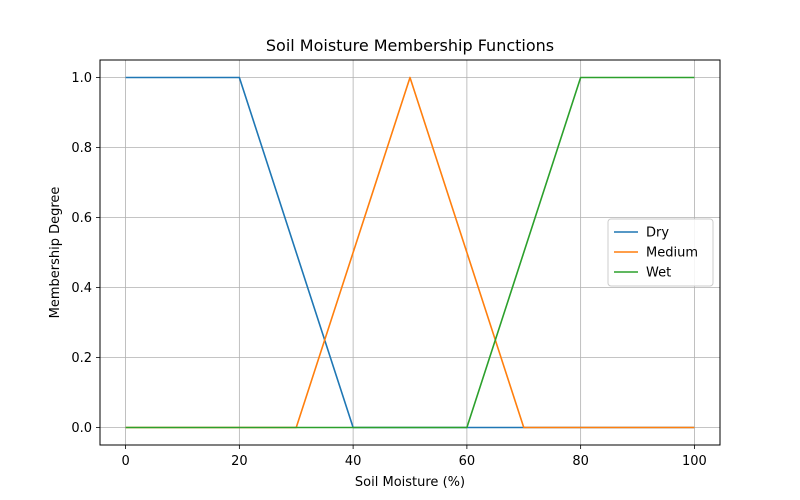 This screenshot has height=500, width=800. What do you see at coordinates (55, 253) in the screenshot?
I see `y-axis-label: Membership Degree` at bounding box center [55, 253].